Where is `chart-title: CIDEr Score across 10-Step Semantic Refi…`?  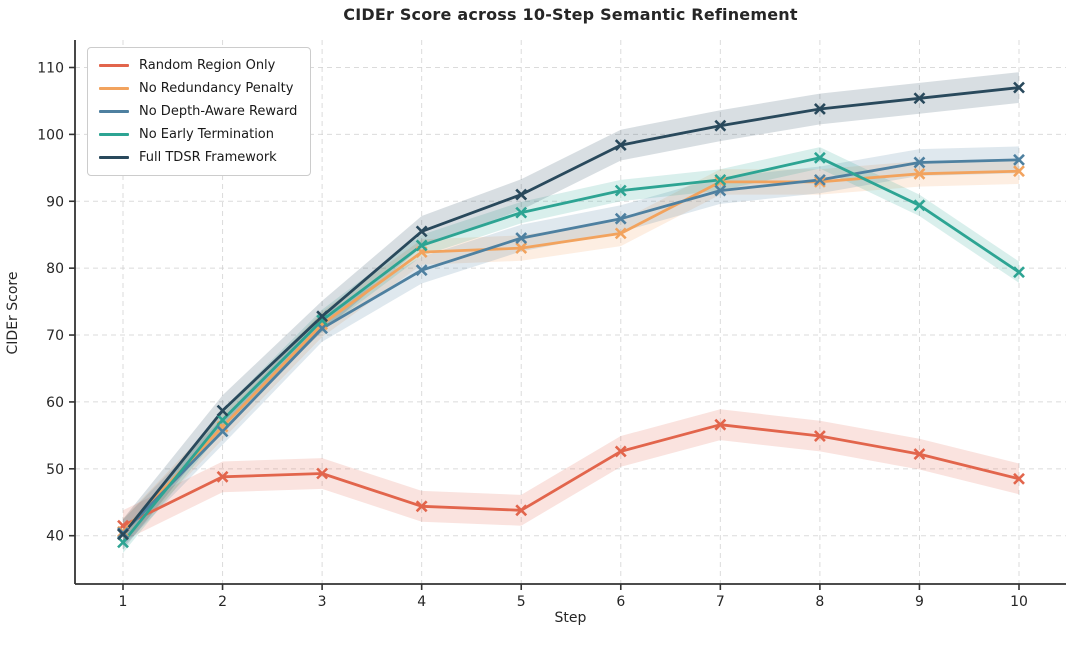
chart-title: CIDEr Score across 10-Step Semantic Refi… is located at coordinates (570, 14).